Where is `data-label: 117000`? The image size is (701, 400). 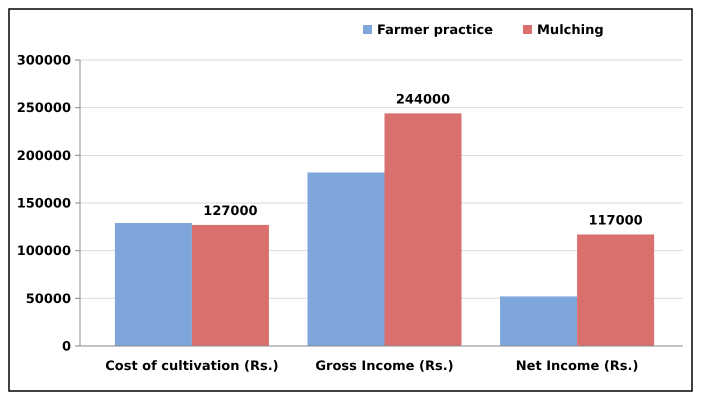
data-label: 117000 is located at coordinates (615, 220).